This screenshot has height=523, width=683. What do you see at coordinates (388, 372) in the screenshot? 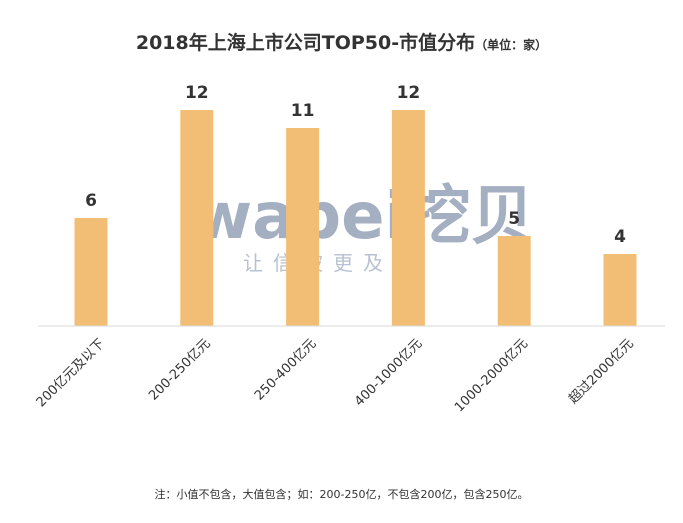
I see `category-label-3: 400-1000亿元` at bounding box center [388, 372].